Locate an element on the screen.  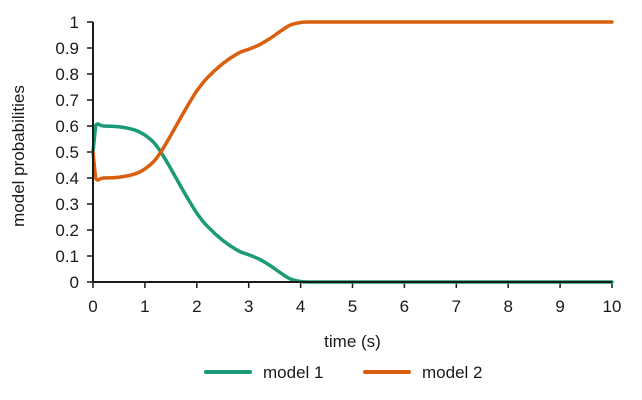
x-tick-label: 10 is located at coordinates (612, 306).